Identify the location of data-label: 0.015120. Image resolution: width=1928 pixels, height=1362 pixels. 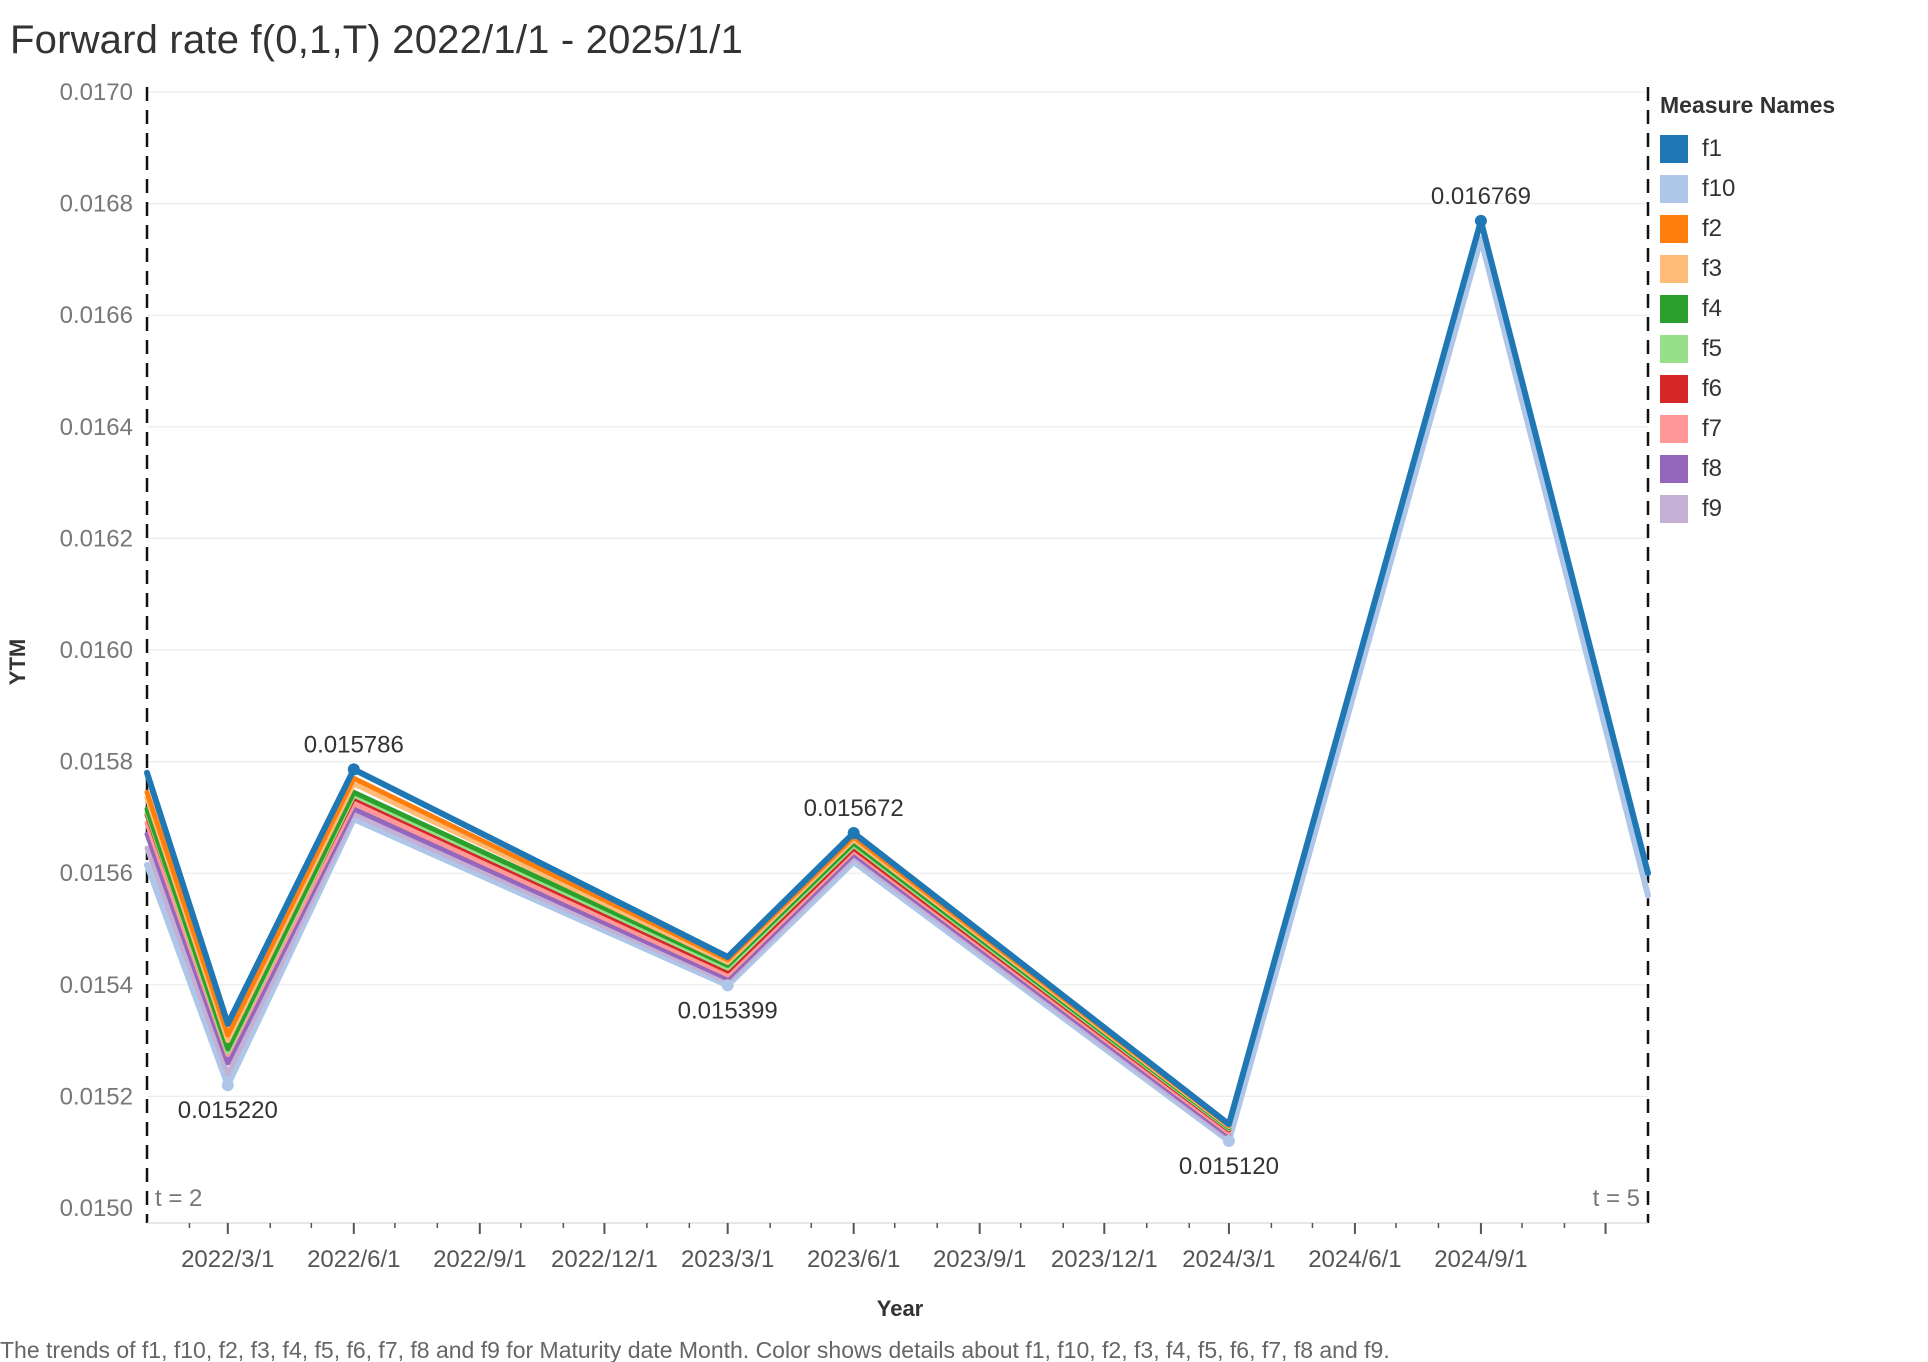
(1229, 1166).